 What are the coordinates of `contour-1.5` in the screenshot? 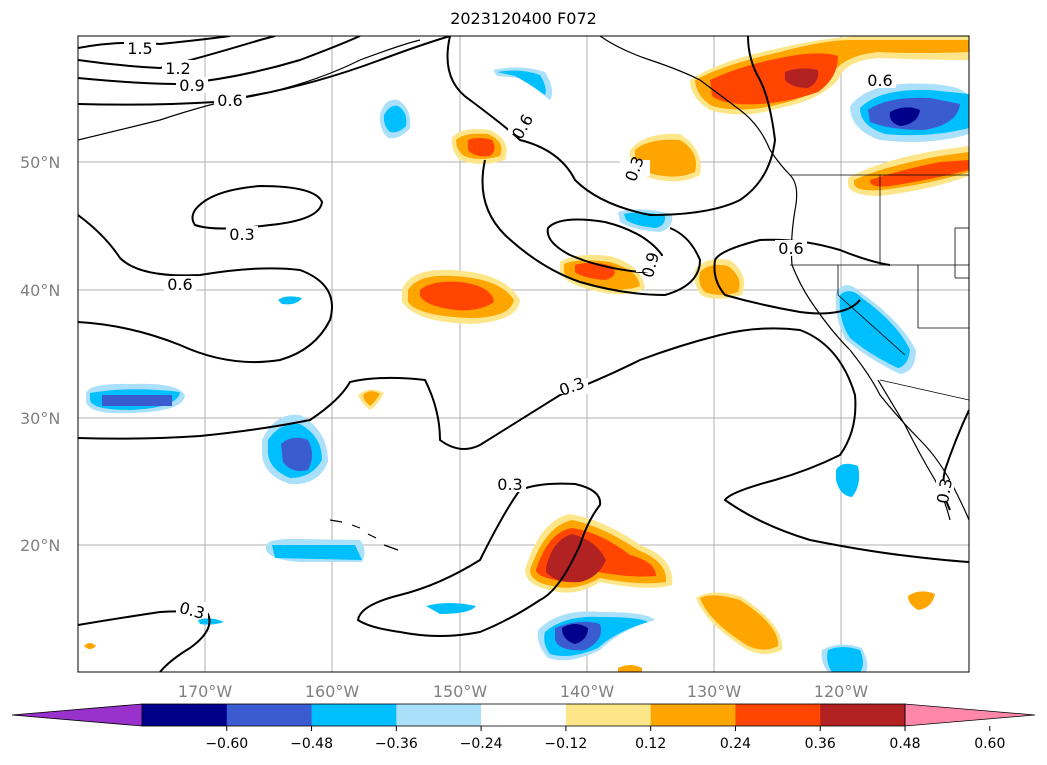 It's located at (154, 42).